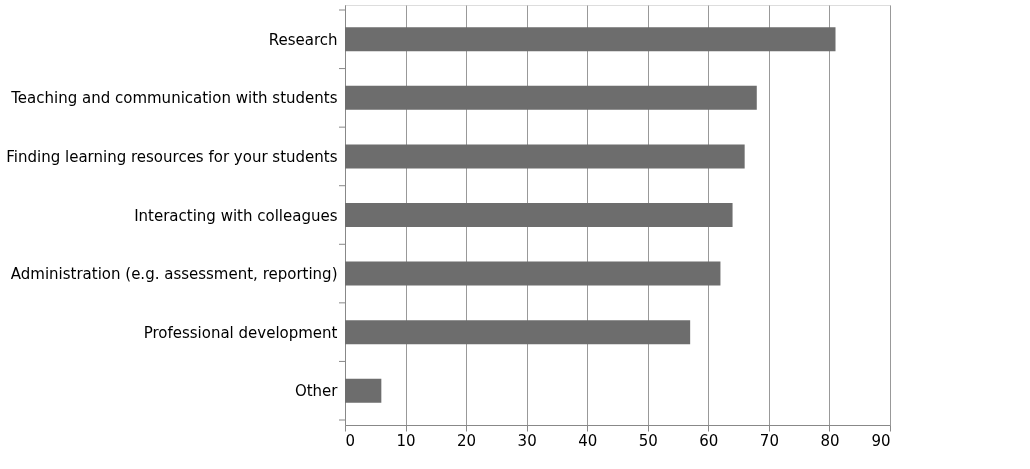 Image resolution: width=1030 pixels, height=469 pixels. Describe the element at coordinates (648, 440) in the screenshot. I see `x-tick-label: 50` at that location.